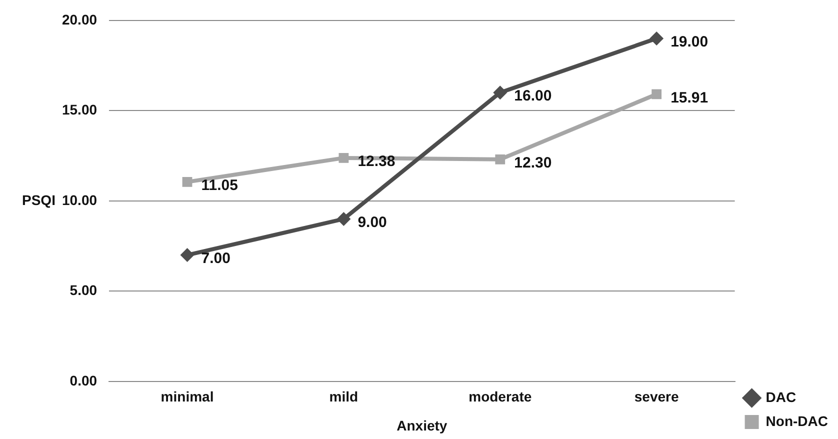 The image size is (838, 439). I want to click on legend-label: DAC, so click(781, 396).